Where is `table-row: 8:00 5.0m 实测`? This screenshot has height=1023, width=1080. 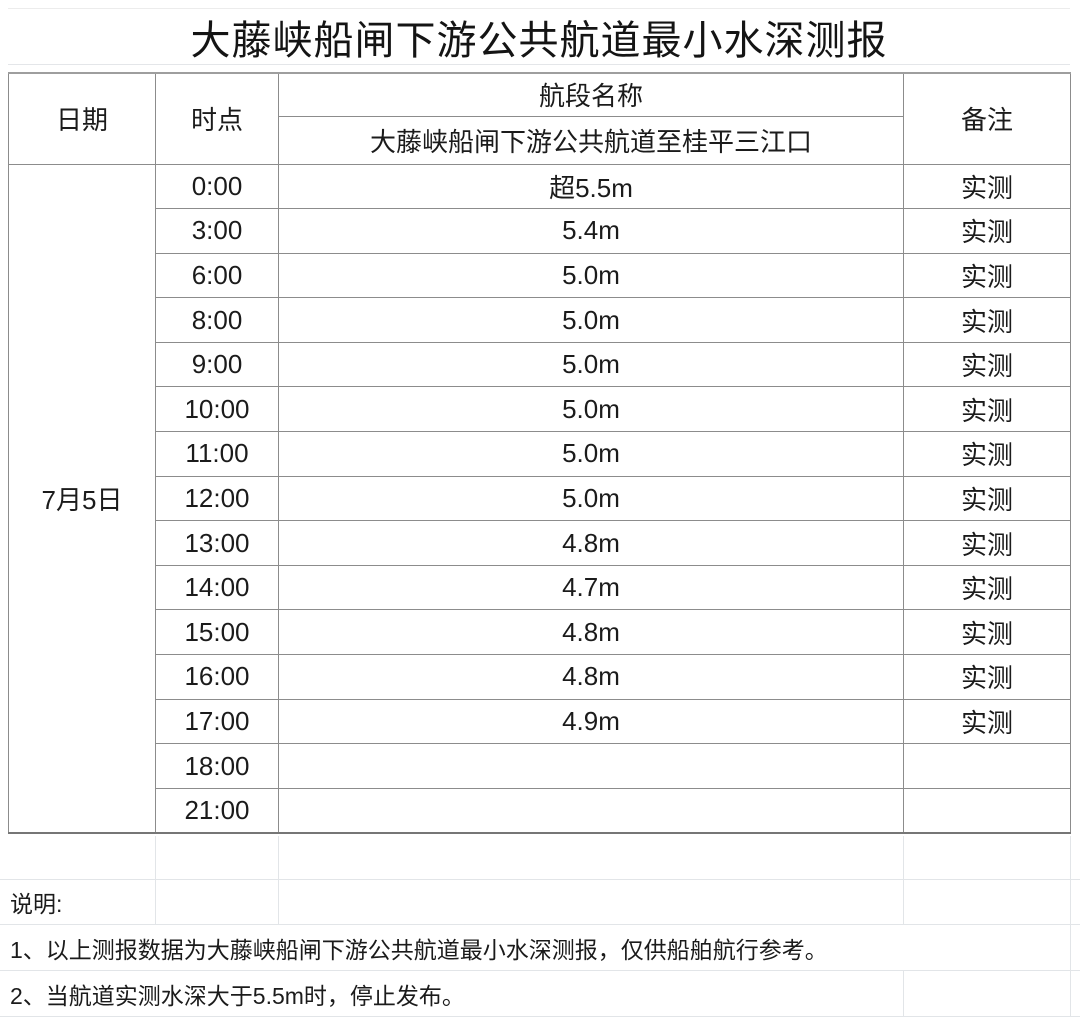 table-row: 8:00 5.0m 实测 is located at coordinates (540, 320).